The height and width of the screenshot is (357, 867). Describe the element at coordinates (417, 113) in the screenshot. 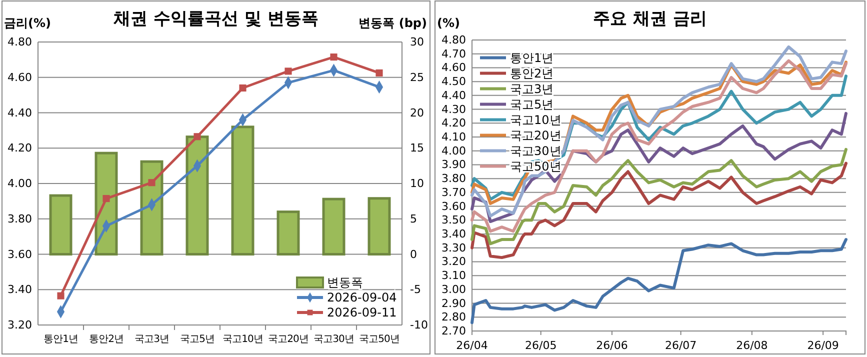

I see `y2-tick-label: 20` at that location.